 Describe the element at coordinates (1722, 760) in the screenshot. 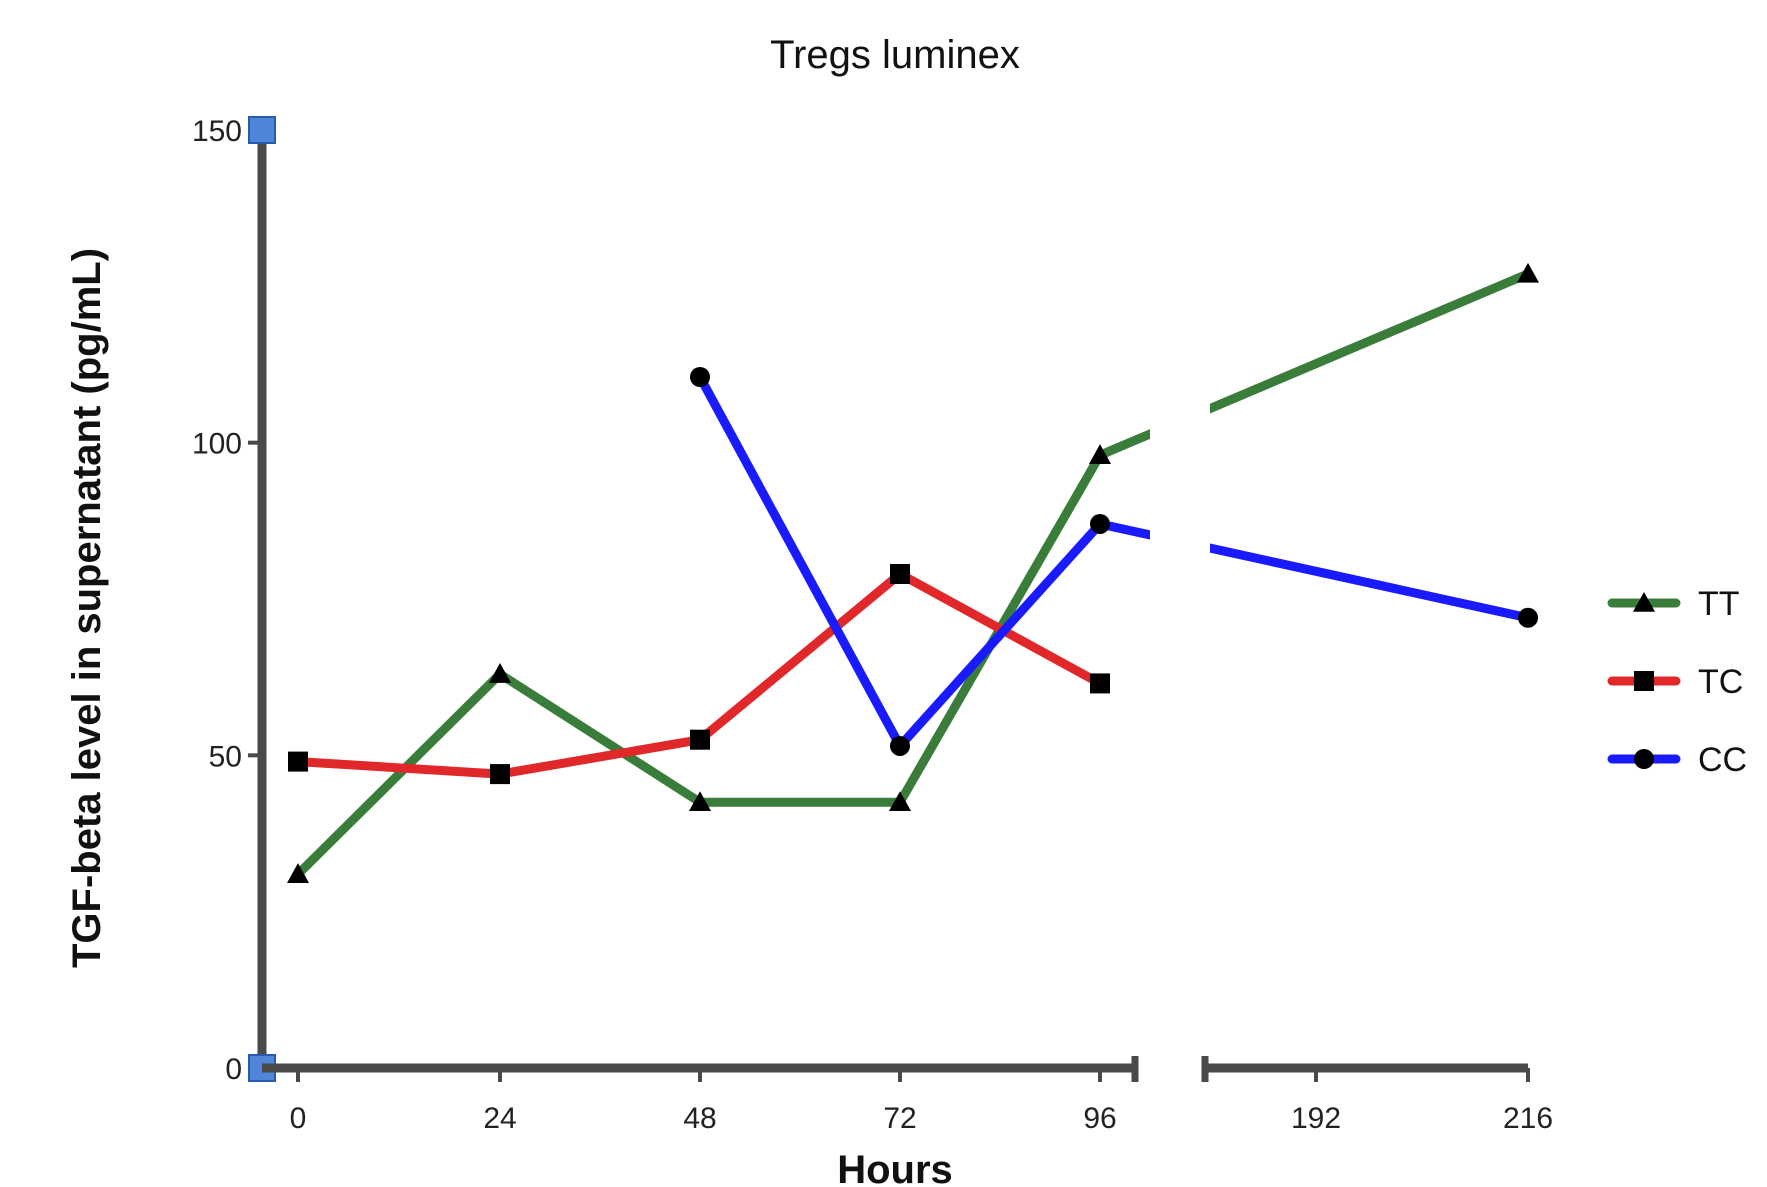

I see `legend-label: CC` at that location.